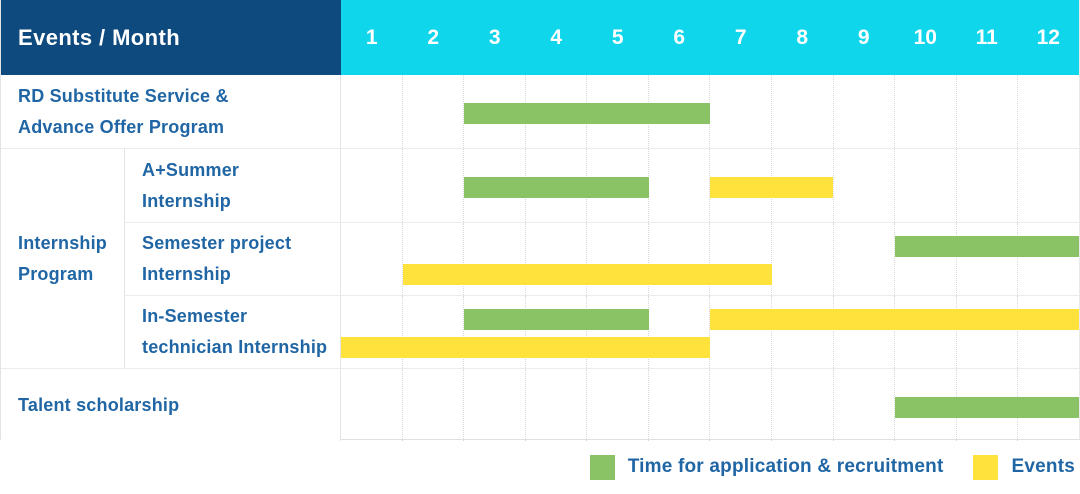 The height and width of the screenshot is (494, 1080). What do you see at coordinates (863, 37) in the screenshot?
I see `month-header-cell: 9` at bounding box center [863, 37].